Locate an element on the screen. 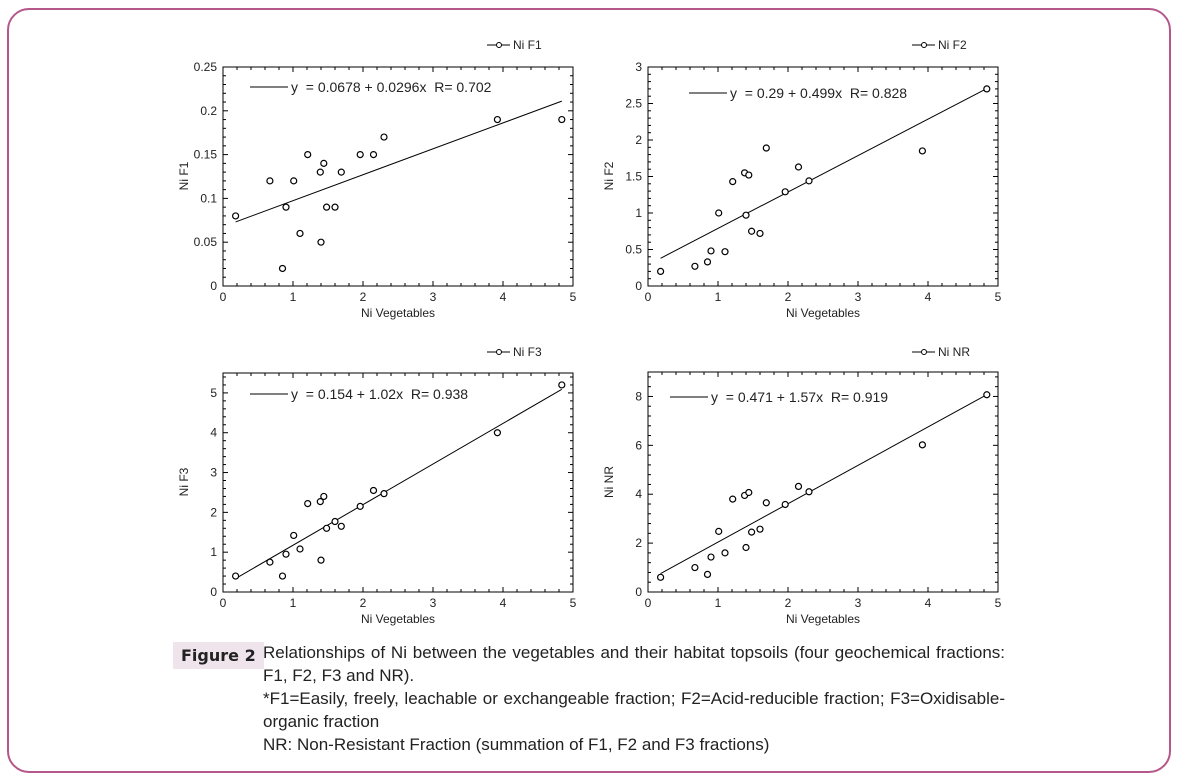 This screenshot has width=1180, height=784. legend-label: Ni F1 is located at coordinates (527, 45).